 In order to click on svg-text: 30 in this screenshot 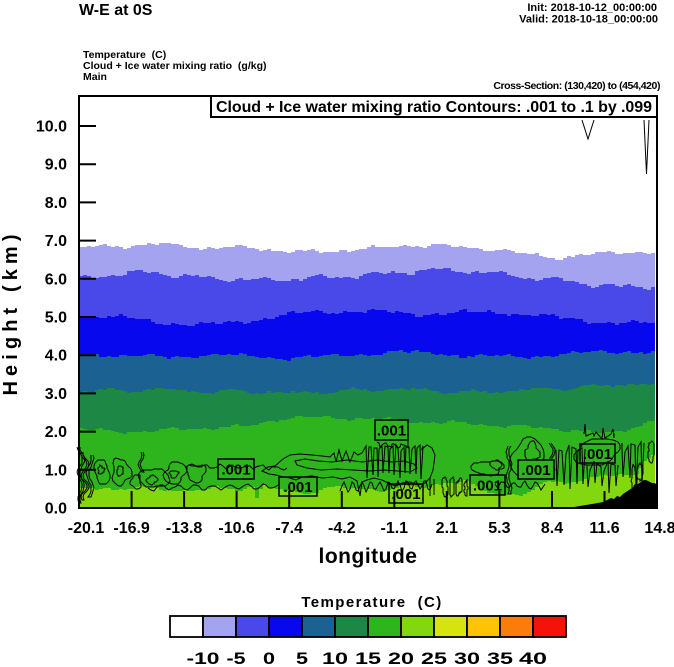, I will do `click(467, 658)`.